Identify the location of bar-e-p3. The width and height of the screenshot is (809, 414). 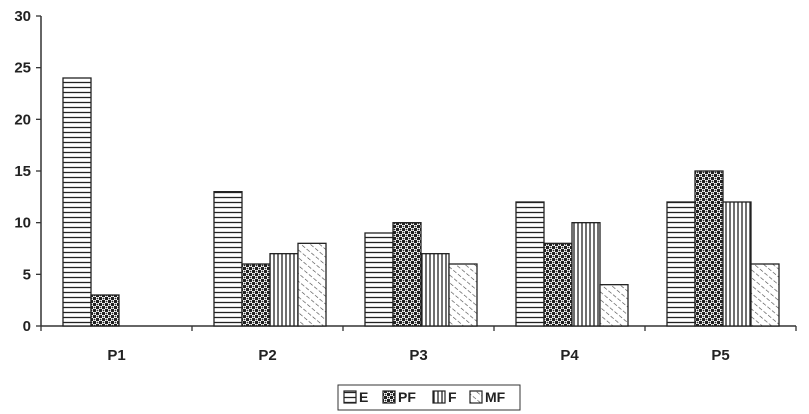
(379, 279).